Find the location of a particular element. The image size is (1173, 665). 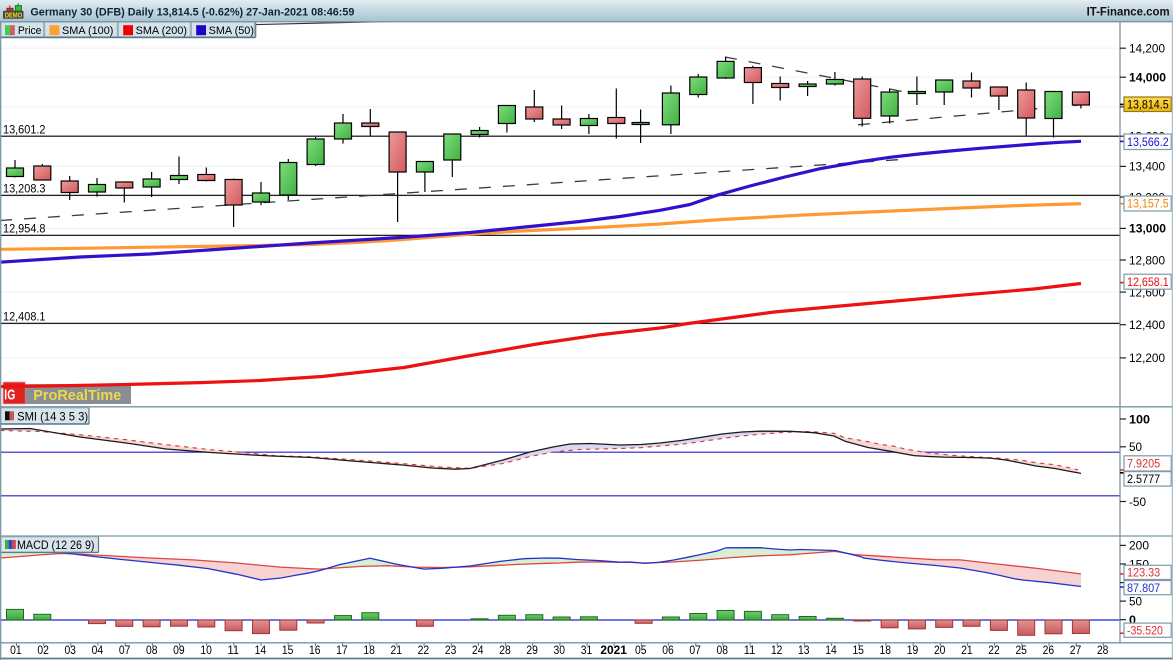

svg-text: 87.807 is located at coordinates (1143, 589).